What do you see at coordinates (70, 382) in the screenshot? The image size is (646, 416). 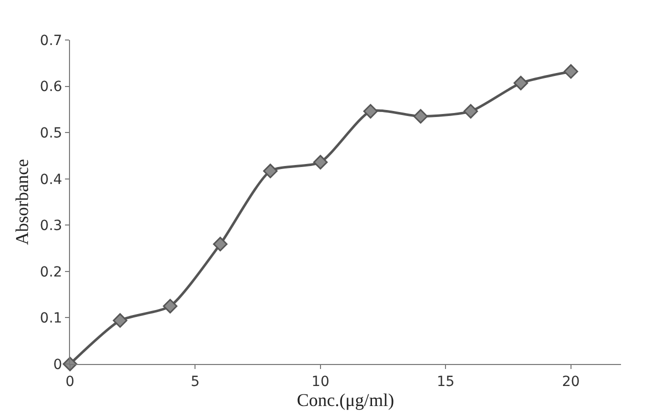 I see `x-tick-label: 0` at bounding box center [70, 382].